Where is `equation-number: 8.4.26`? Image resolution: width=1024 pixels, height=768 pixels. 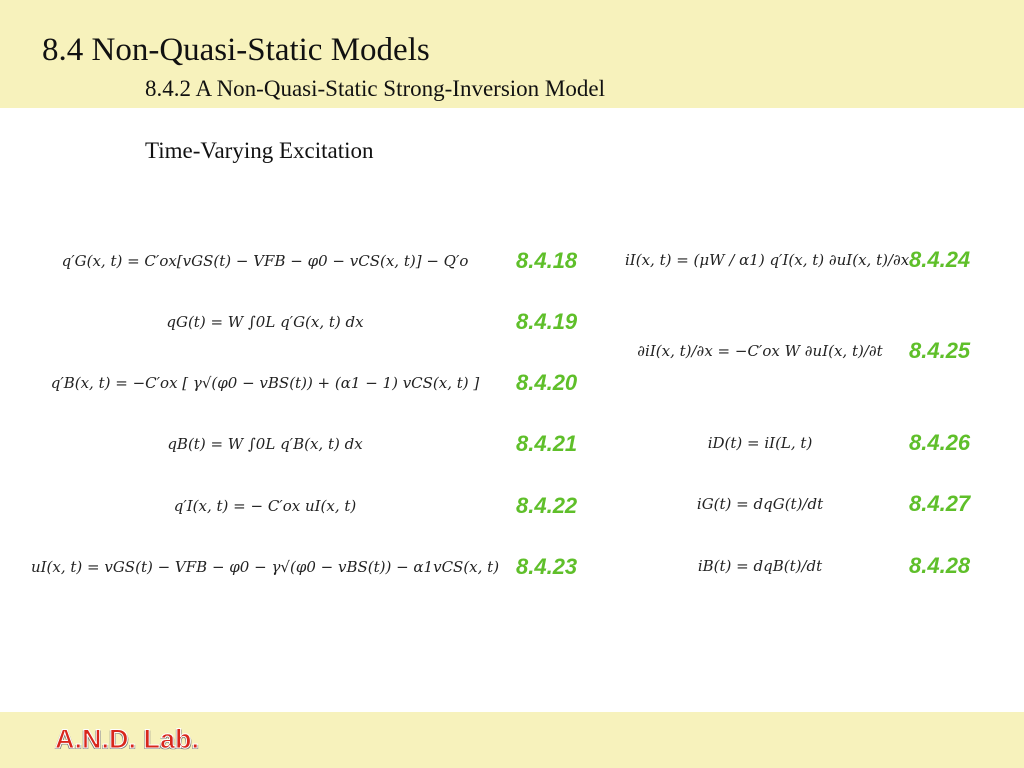 equation-number: 8.4.26 is located at coordinates (940, 442).